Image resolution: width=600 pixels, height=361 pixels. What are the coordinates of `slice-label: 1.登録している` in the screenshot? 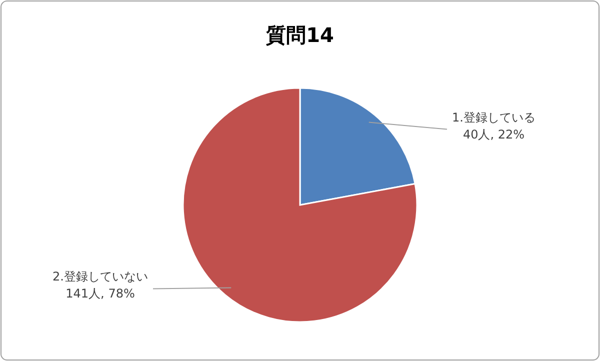 It's located at (494, 117).